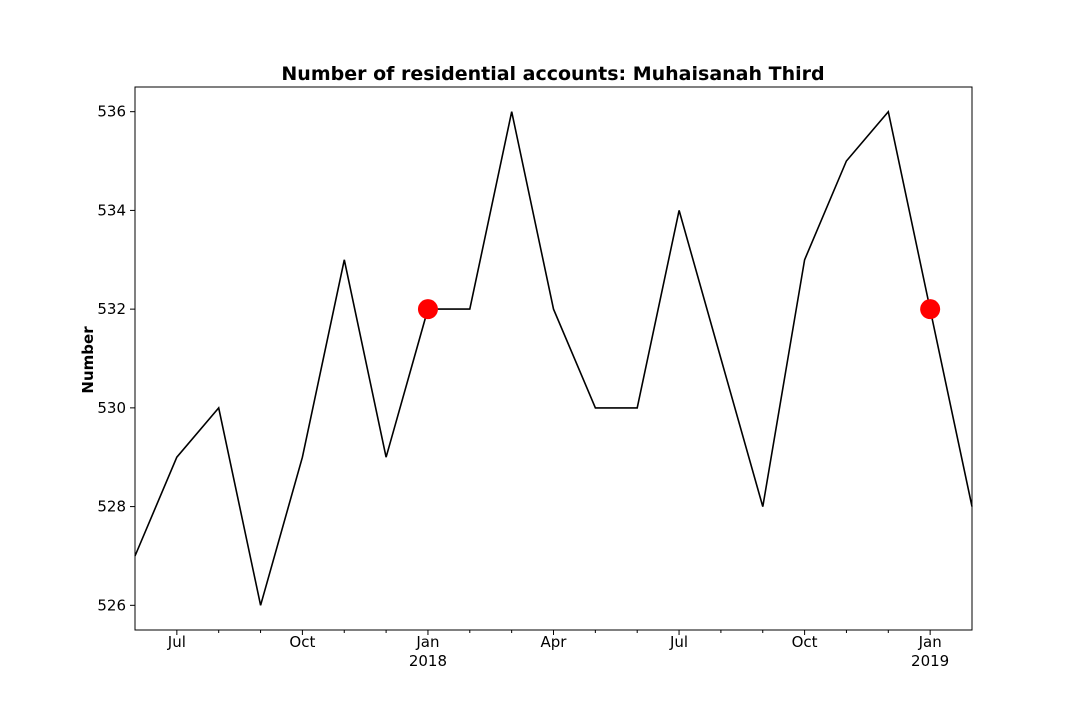  I want to click on y-tick-label: 530, so click(111, 408).